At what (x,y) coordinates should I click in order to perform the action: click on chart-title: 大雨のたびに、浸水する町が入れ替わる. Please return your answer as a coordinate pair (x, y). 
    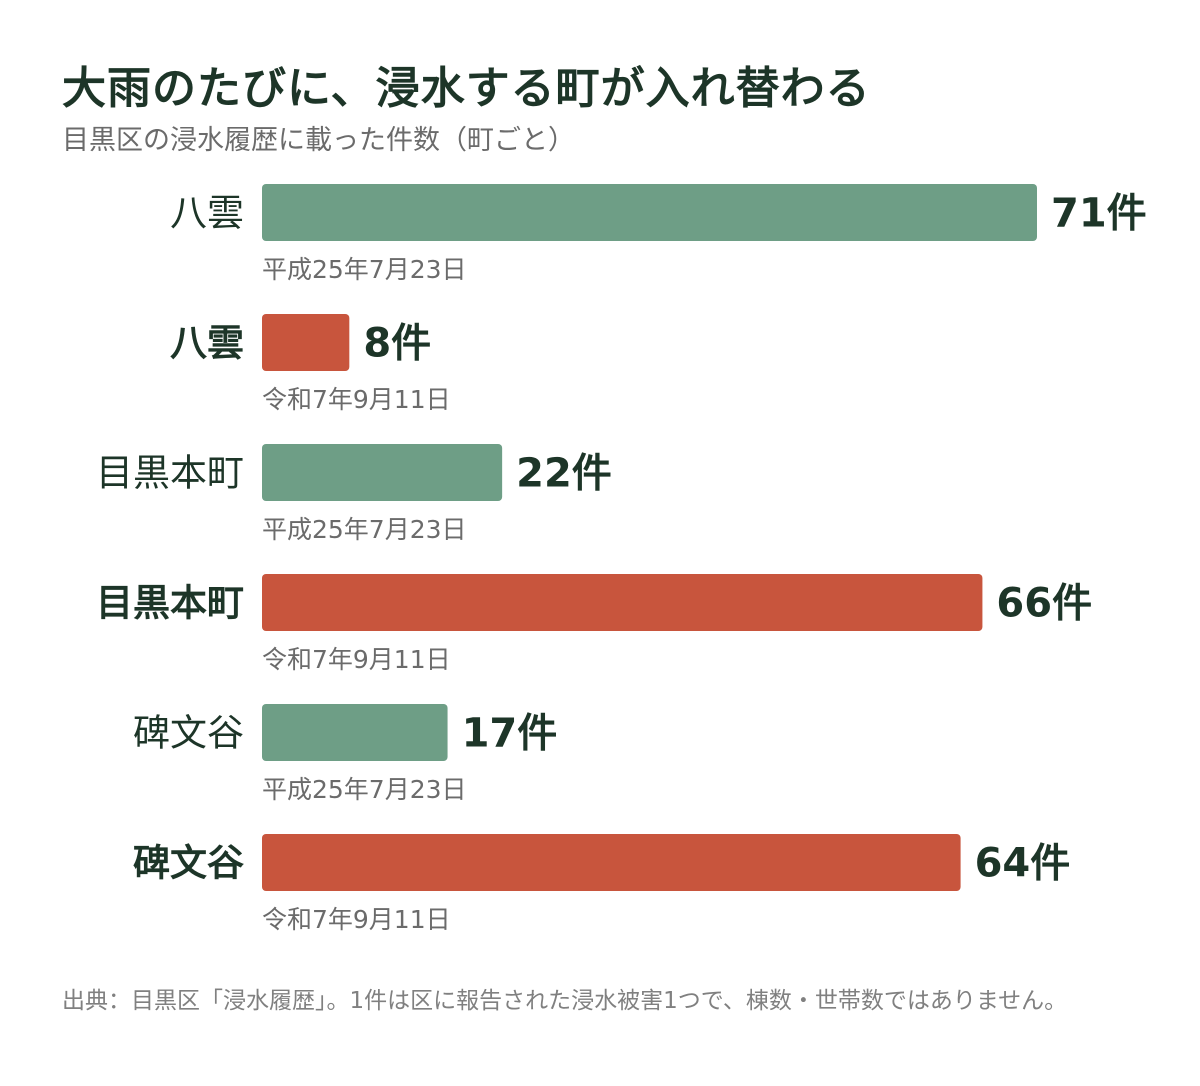
    Looking at the image, I should click on (466, 88).